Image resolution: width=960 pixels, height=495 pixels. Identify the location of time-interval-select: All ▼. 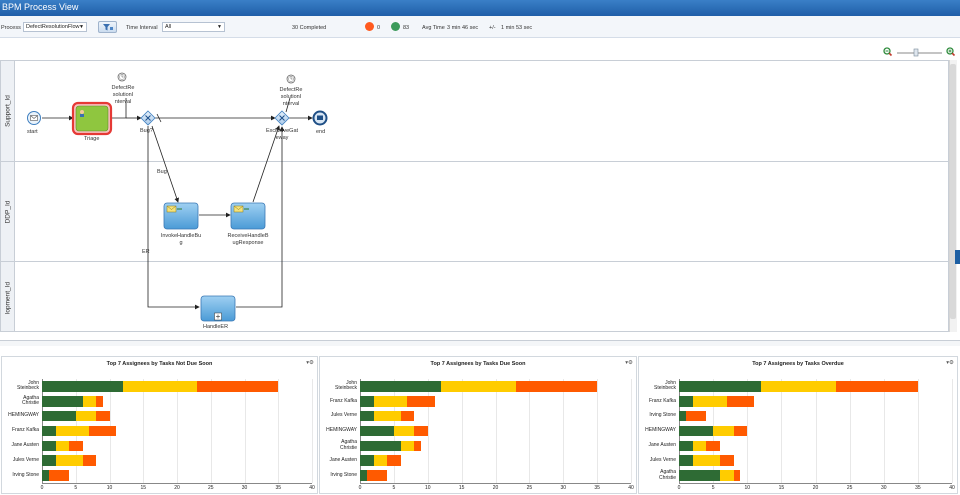
(193, 27).